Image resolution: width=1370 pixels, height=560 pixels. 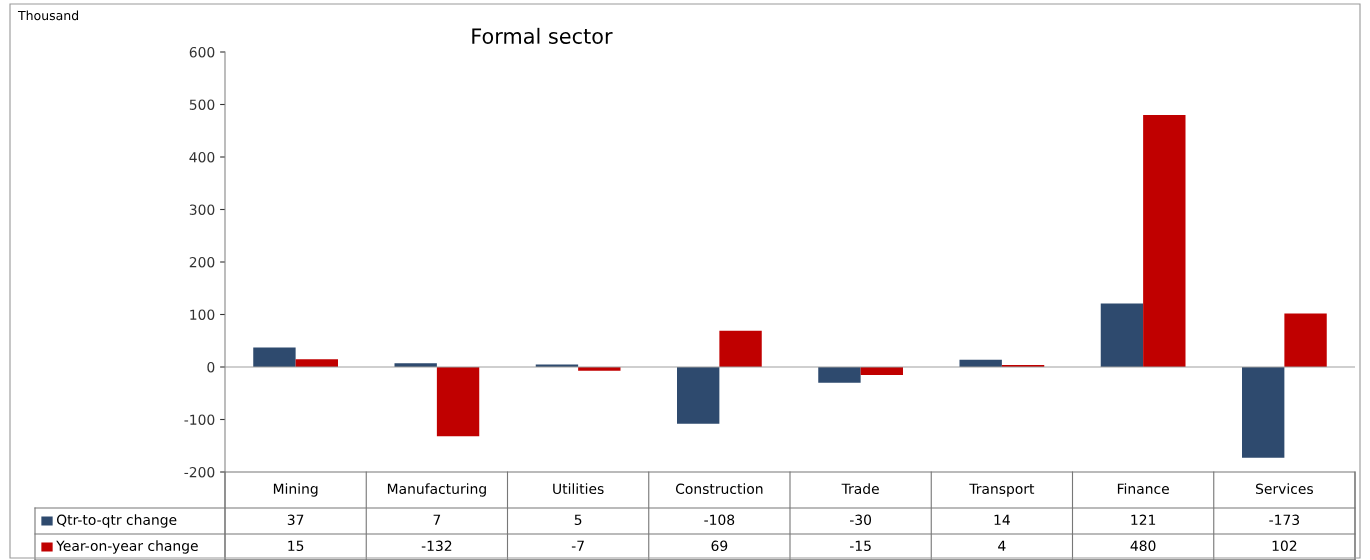 What do you see at coordinates (577, 545) in the screenshot?
I see `data-label: -7` at bounding box center [577, 545].